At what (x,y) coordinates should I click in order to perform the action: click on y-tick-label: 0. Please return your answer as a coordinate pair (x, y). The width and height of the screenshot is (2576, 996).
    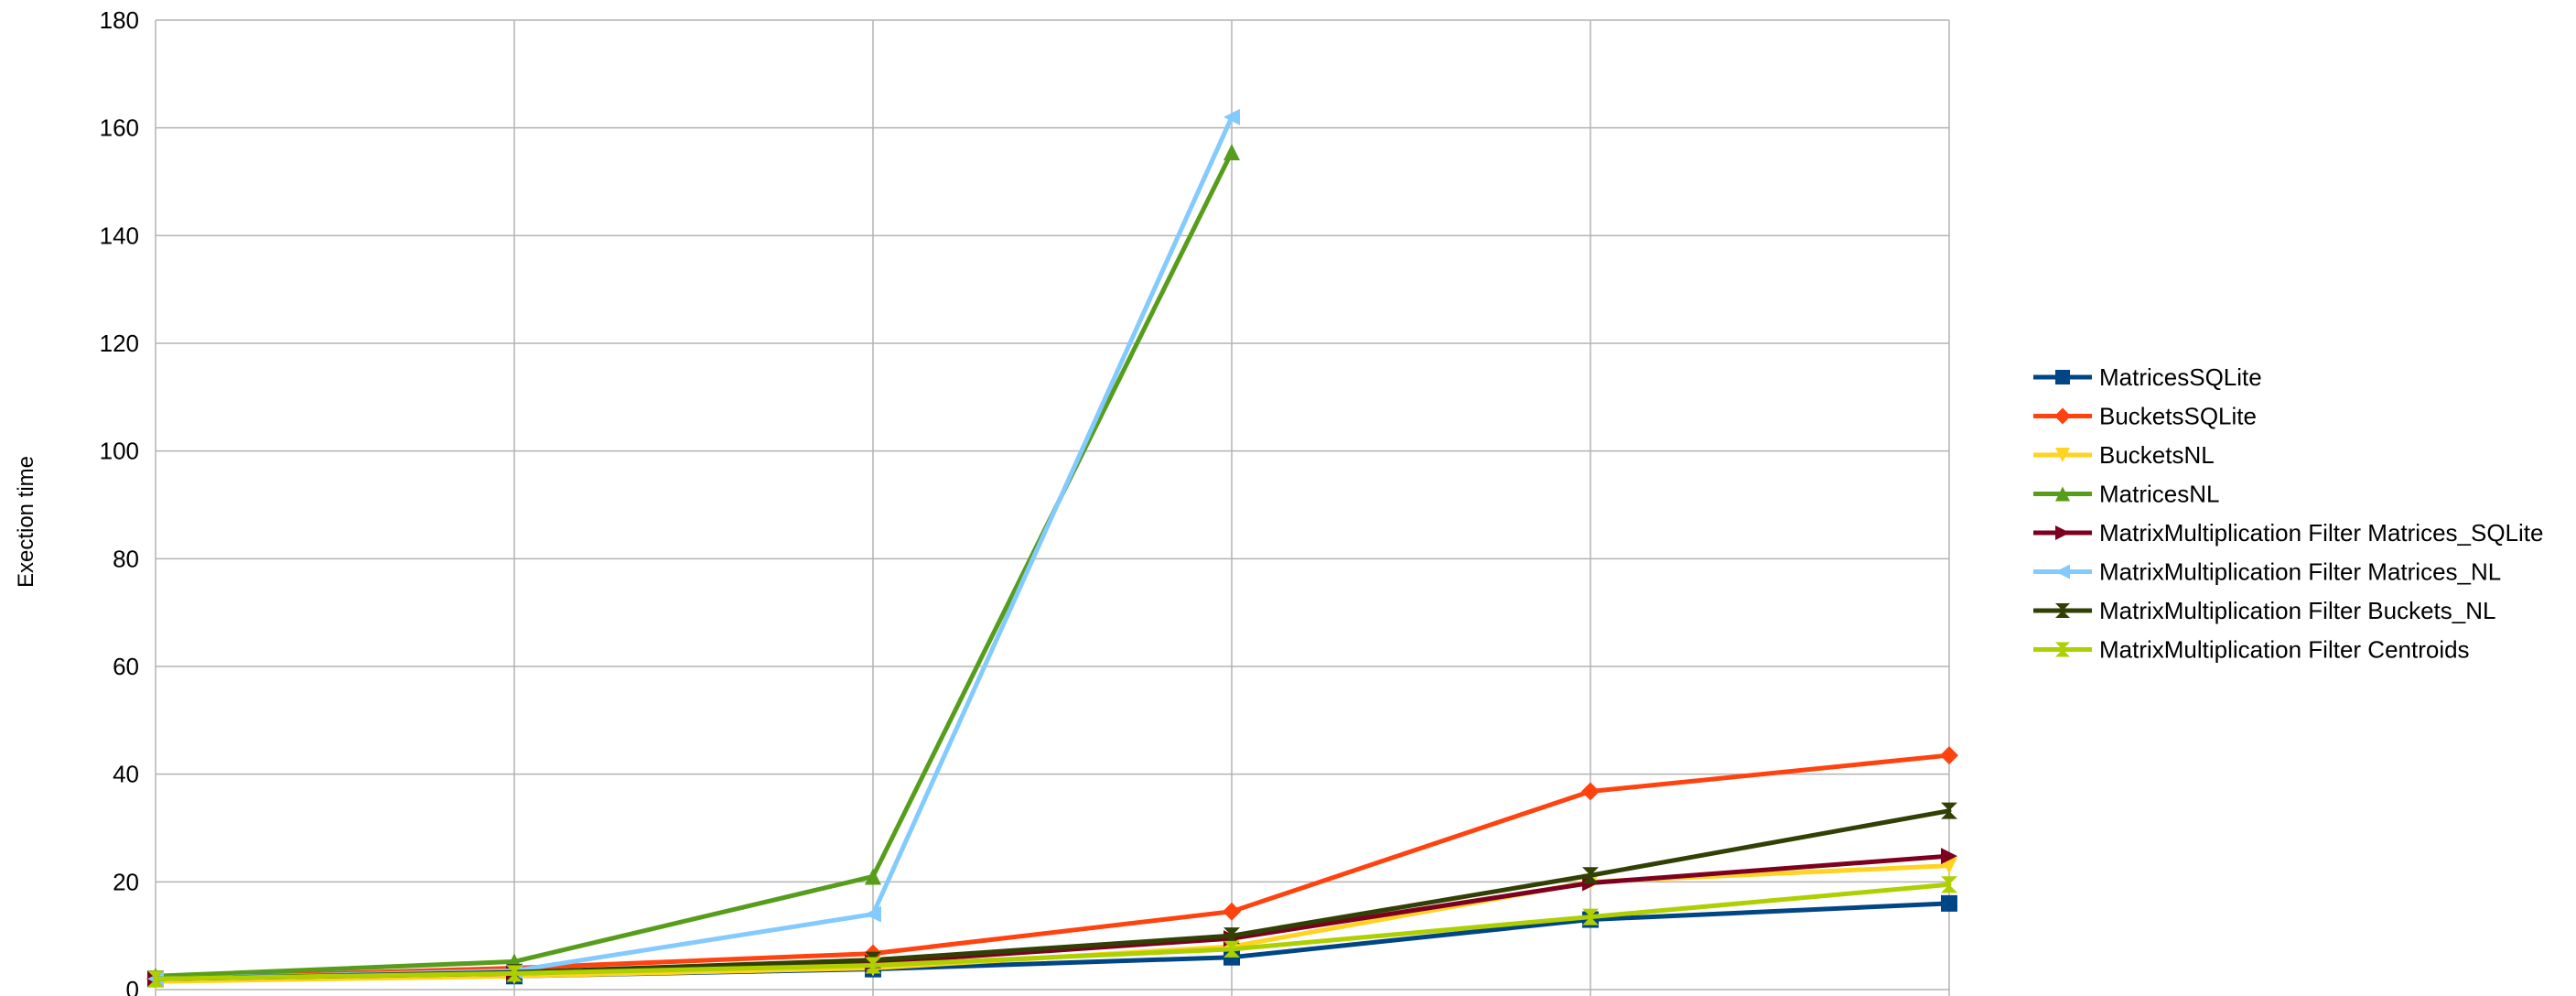
    Looking at the image, I should click on (132, 986).